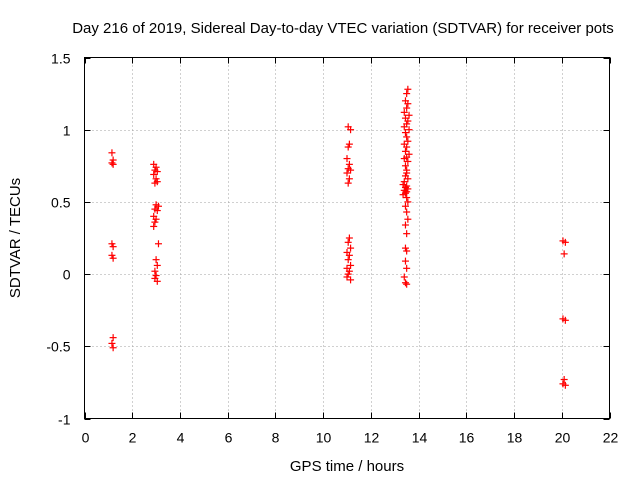 This screenshot has width=640, height=480. I want to click on y-tick-label: -0.5, so click(58, 347).